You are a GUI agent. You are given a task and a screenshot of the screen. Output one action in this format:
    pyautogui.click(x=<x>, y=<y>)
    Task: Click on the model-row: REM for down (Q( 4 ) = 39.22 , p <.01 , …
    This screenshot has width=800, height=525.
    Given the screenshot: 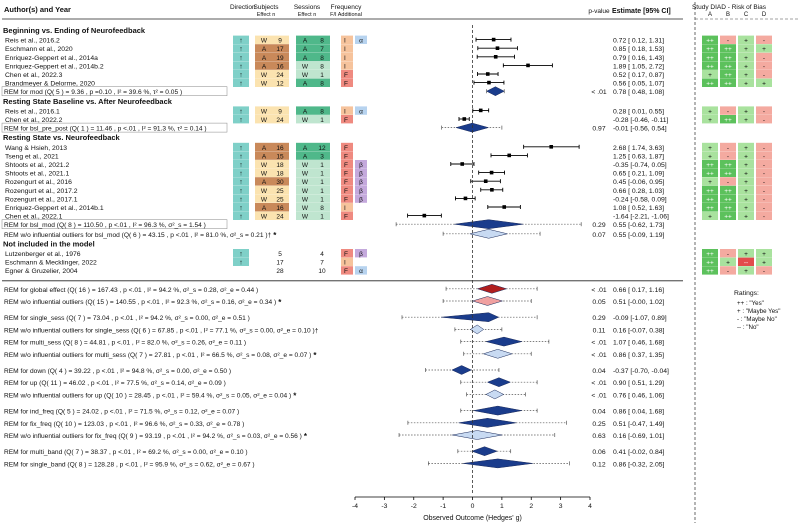 What is the action you would take?
    pyautogui.click(x=336, y=370)
    